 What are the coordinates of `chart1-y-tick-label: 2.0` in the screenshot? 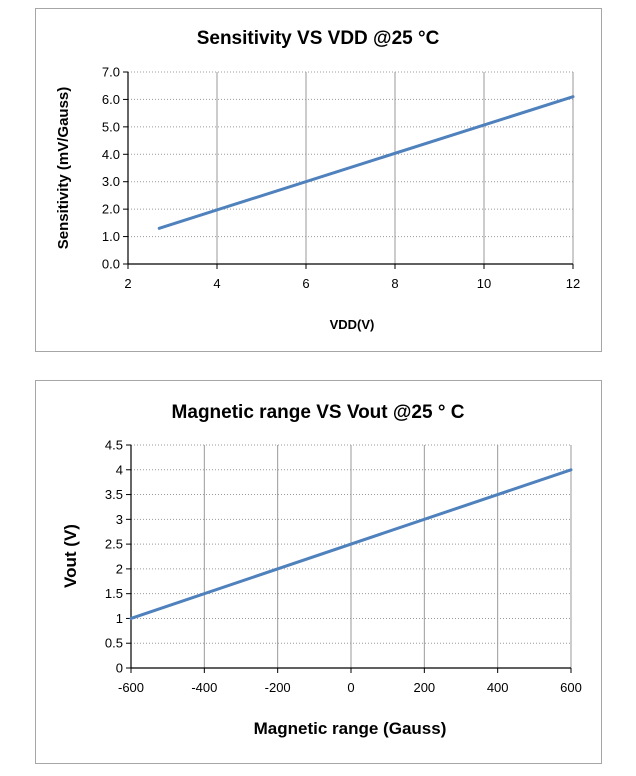 It's located at (111, 209).